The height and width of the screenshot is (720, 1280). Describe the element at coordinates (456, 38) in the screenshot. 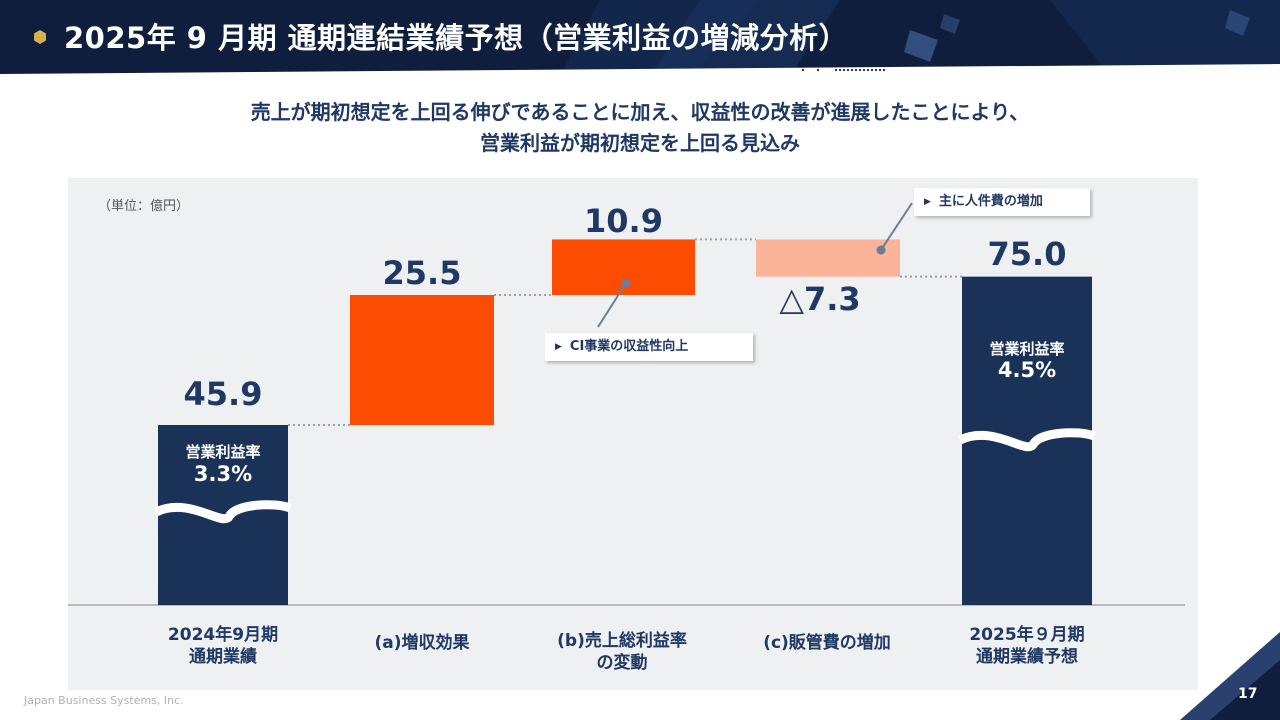

I see `page-title: 2025年 9 月期 通期連結業績予想（営業利益の増減分析）` at that location.